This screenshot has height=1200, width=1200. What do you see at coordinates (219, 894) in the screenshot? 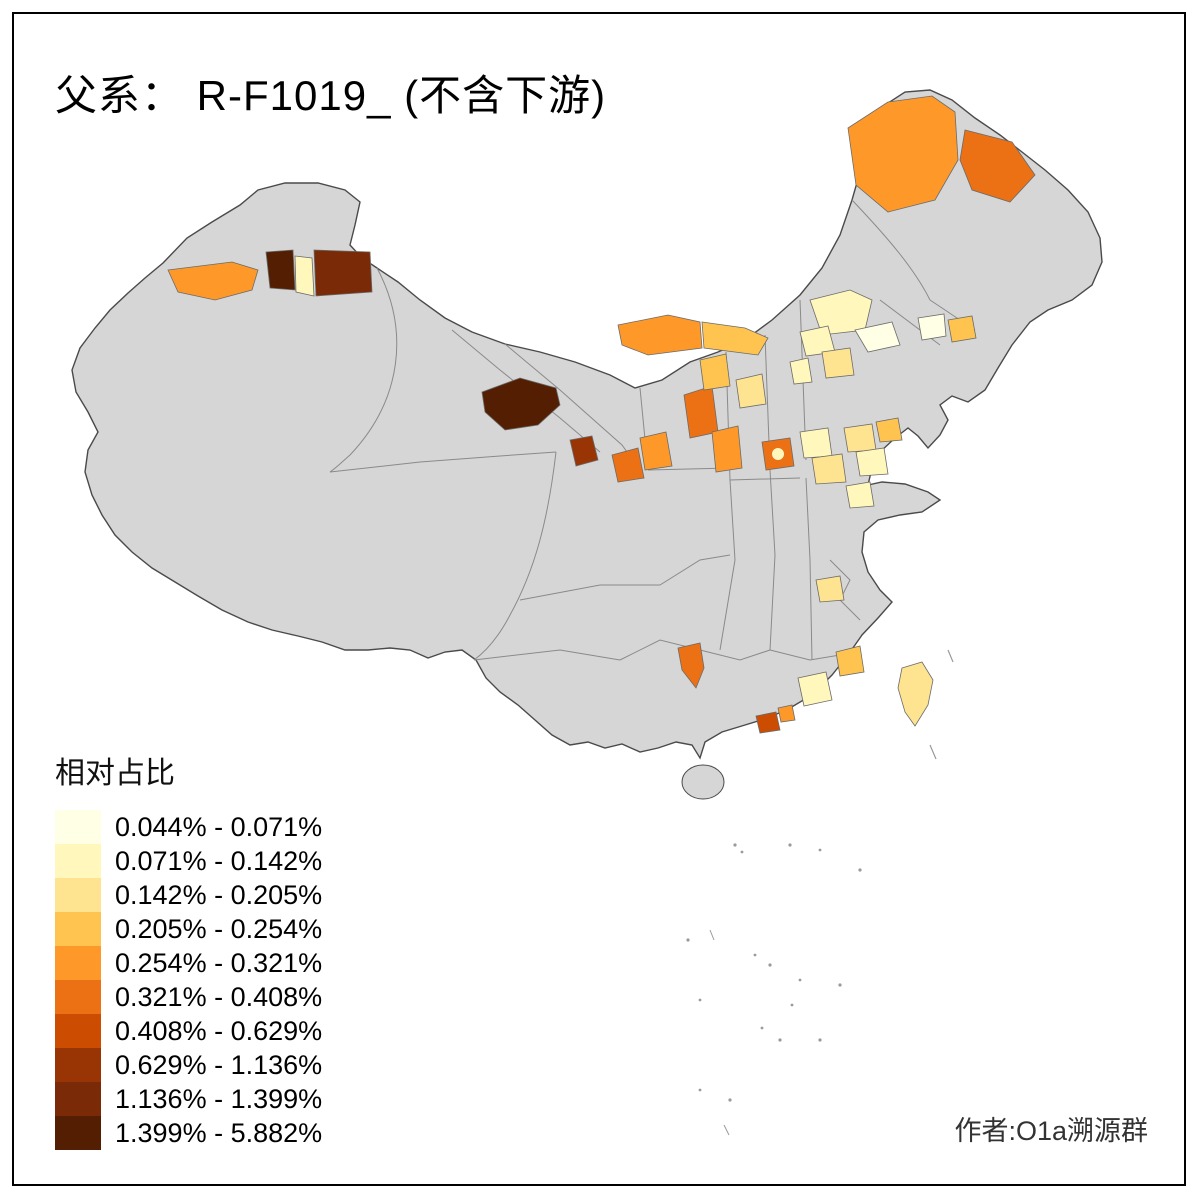
I see `legend-label: 0.142% - 0.205%` at bounding box center [219, 894].